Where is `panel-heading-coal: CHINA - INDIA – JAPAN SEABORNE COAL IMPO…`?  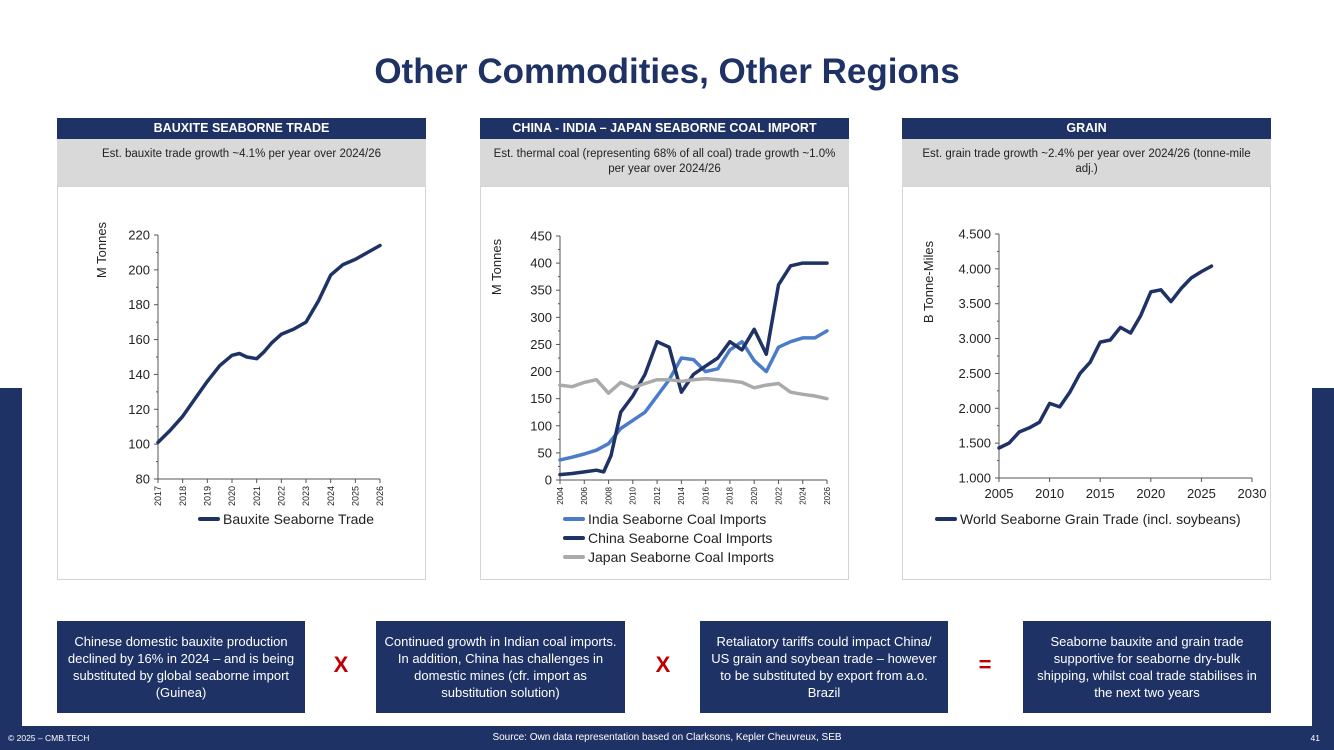
panel-heading-coal: CHINA - INDIA – JAPAN SEABORNE COAL IMPO… is located at coordinates (664, 128).